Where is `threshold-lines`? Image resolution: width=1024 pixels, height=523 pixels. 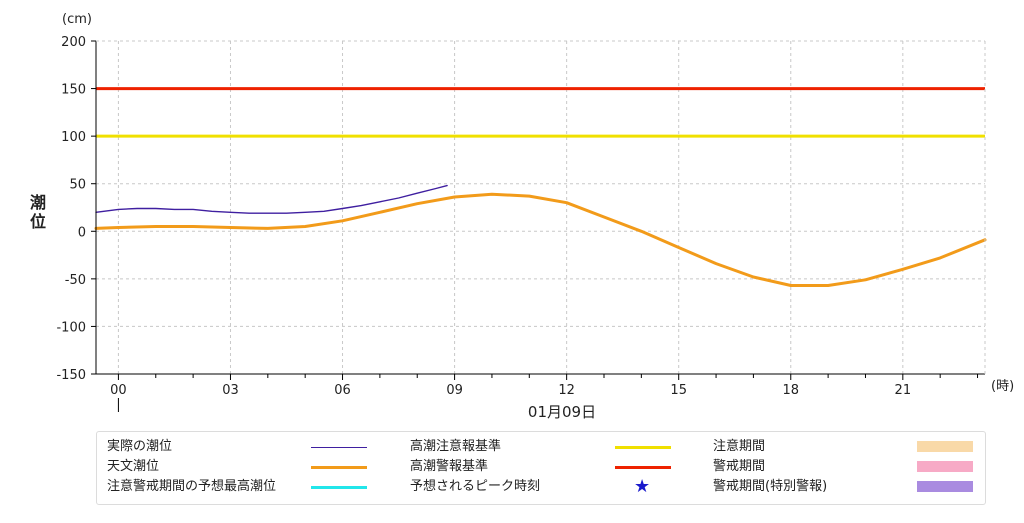
threshold-lines is located at coordinates (540, 112).